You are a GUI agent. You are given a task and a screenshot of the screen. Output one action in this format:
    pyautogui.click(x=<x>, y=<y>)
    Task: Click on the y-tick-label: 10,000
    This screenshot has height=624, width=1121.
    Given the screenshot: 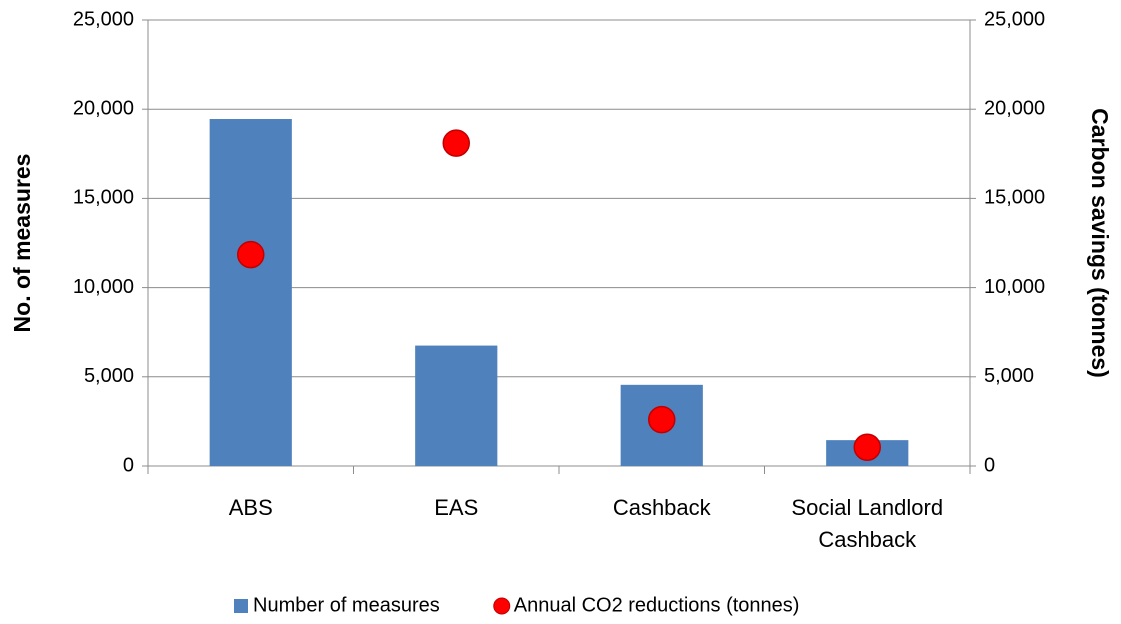 What is the action you would take?
    pyautogui.click(x=103, y=287)
    